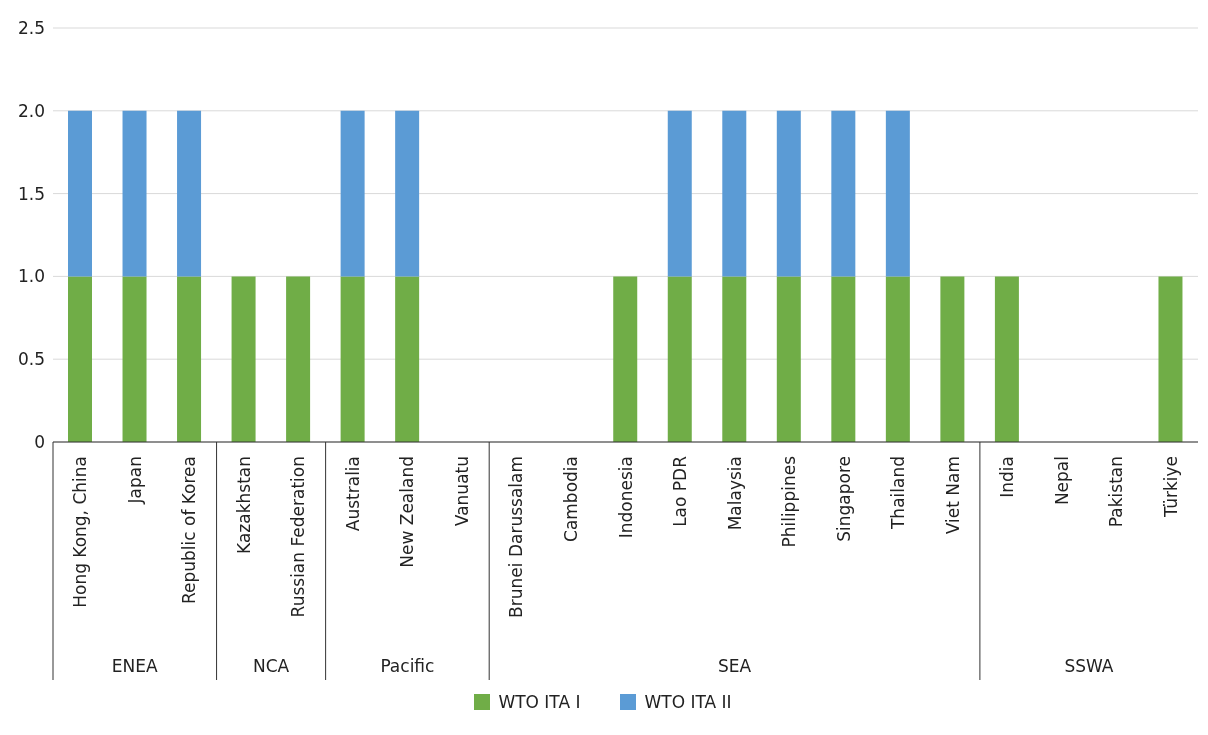 The height and width of the screenshot is (735, 1208). What do you see at coordinates (843, 499) in the screenshot?
I see `x-tick-label: Singapore` at bounding box center [843, 499].